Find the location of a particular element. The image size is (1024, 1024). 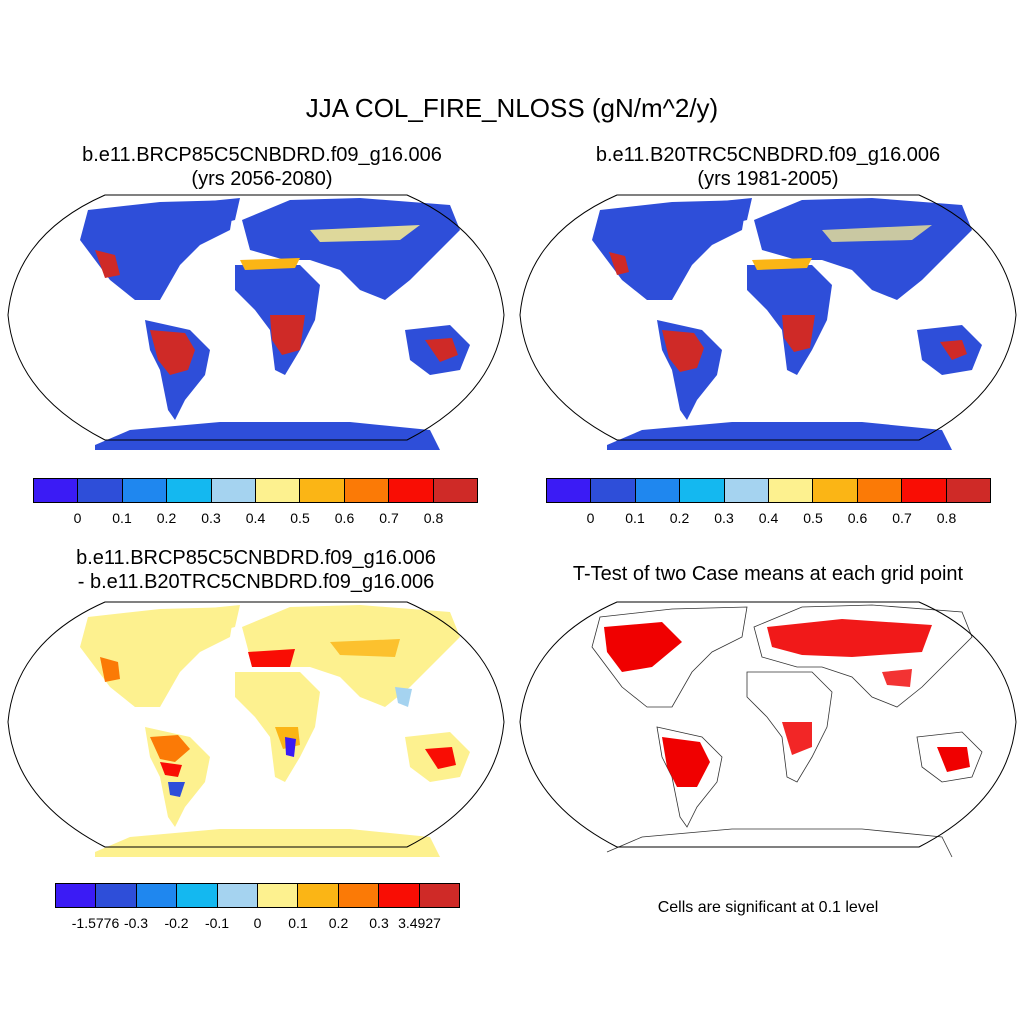

main-title: JJA COL_FIRE_NLOSS (gN/m^2/y) is located at coordinates (512, 108).